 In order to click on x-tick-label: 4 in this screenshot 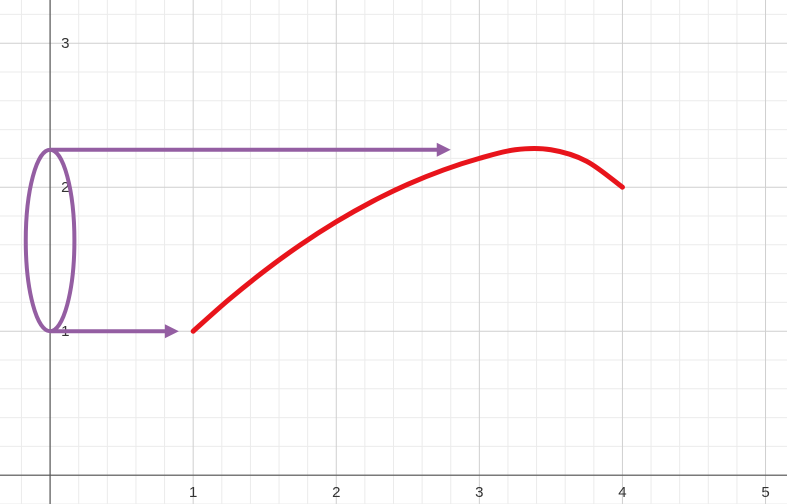, I will do `click(622, 492)`.